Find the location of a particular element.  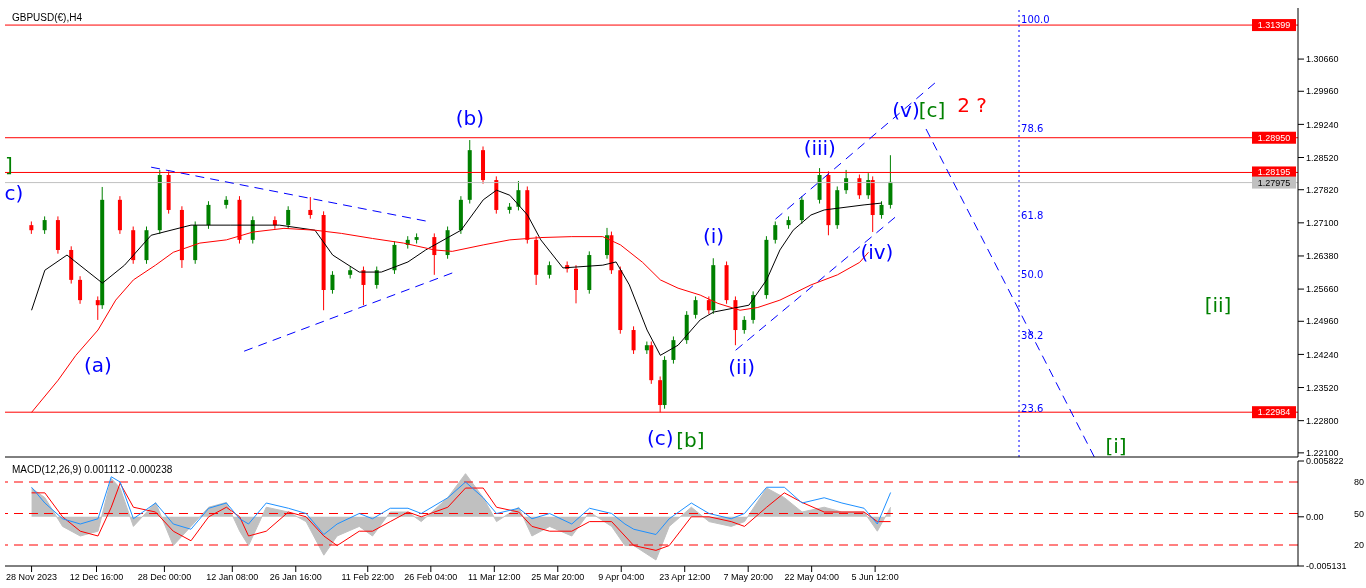

annotation: 61.8 is located at coordinates (1032, 215).